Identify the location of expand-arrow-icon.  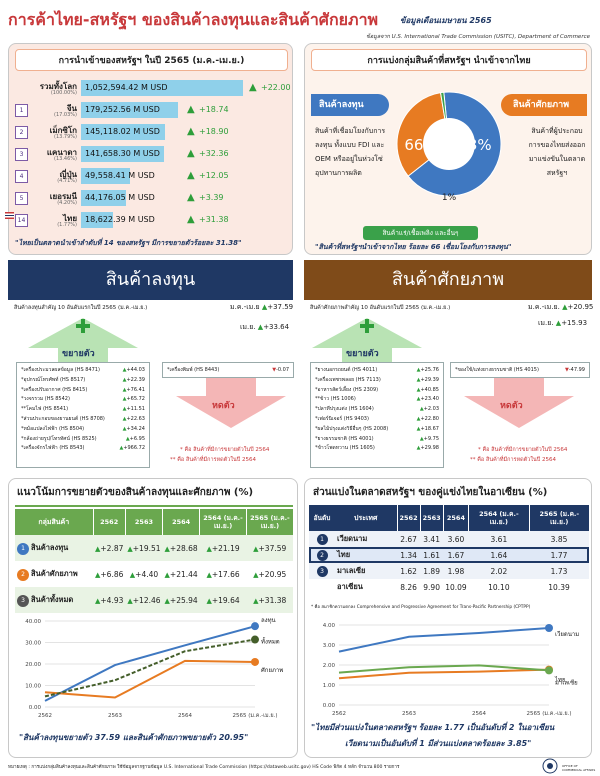
(367, 340).